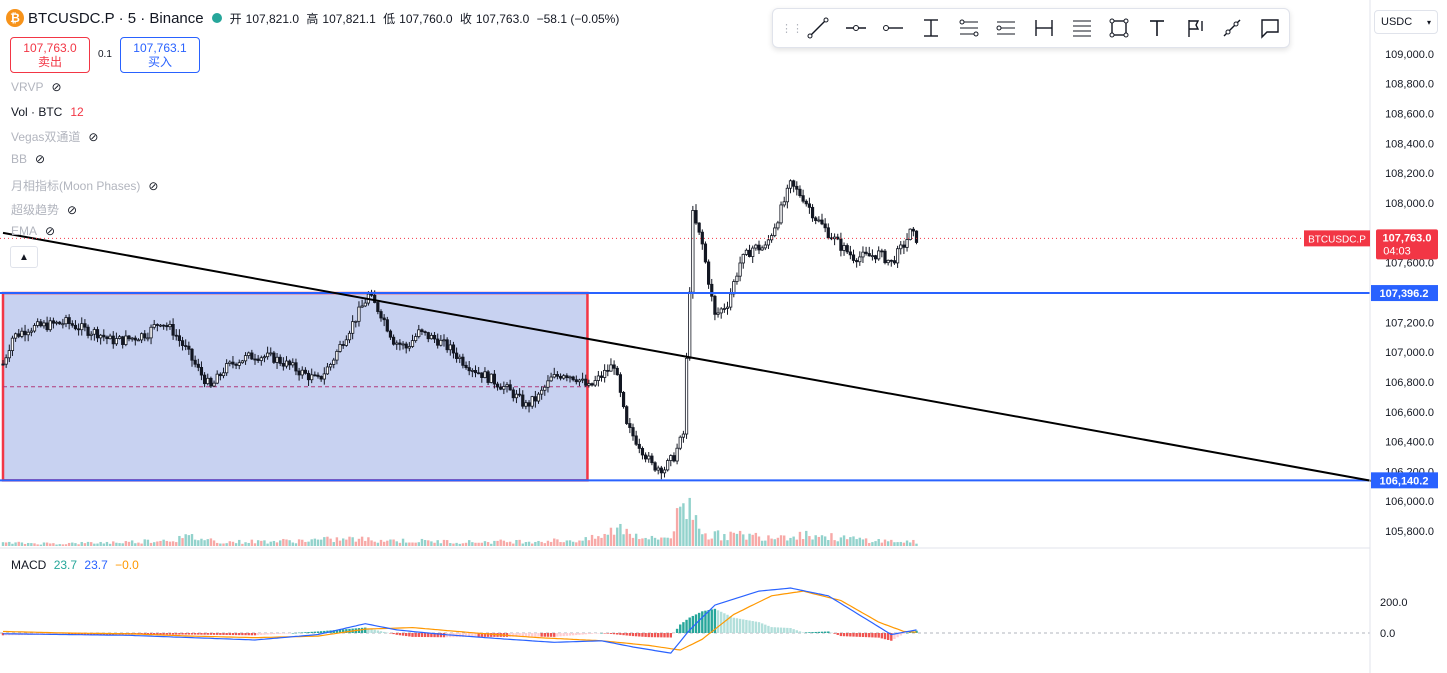 The height and width of the screenshot is (673, 1447). I want to click on brush-icon, so click(1233, 28).